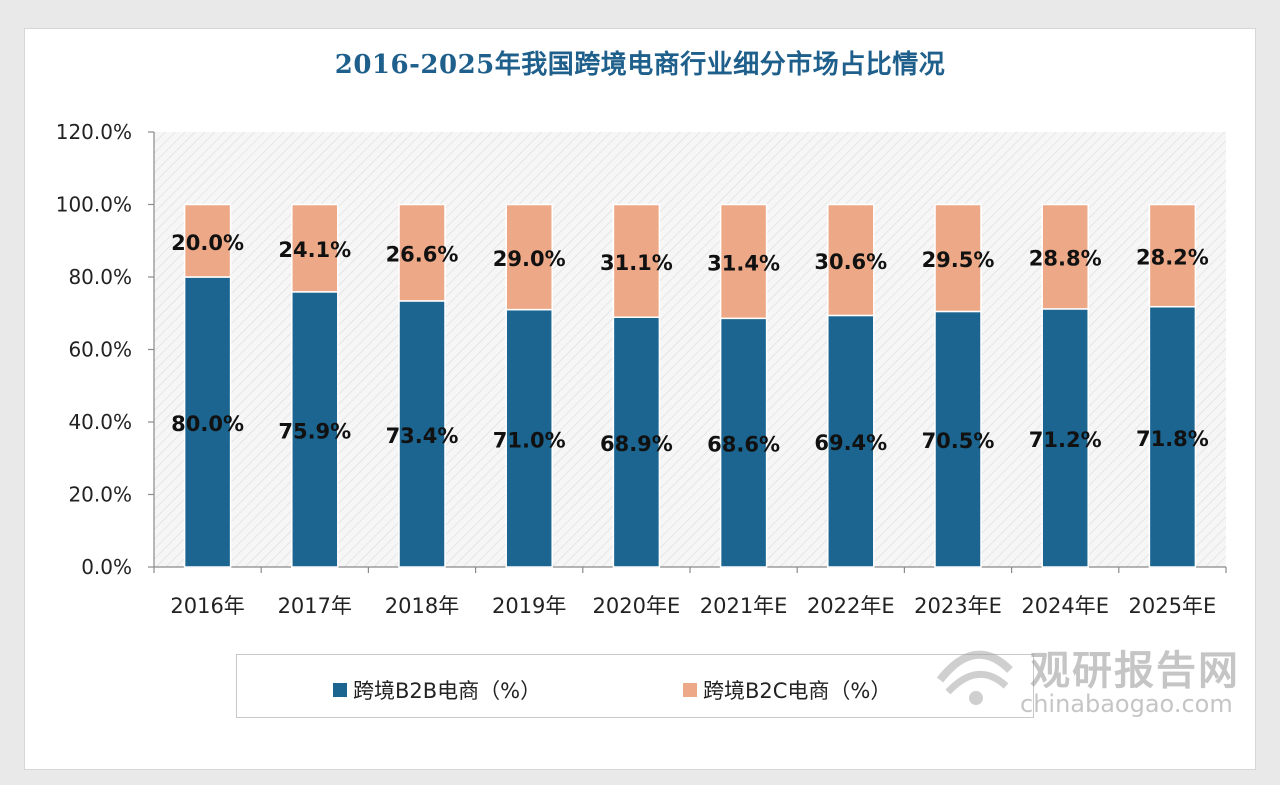 The width and height of the screenshot is (1280, 785). I want to click on legend-item-b2c: 跨境B2C电商（%）, so click(787, 690).